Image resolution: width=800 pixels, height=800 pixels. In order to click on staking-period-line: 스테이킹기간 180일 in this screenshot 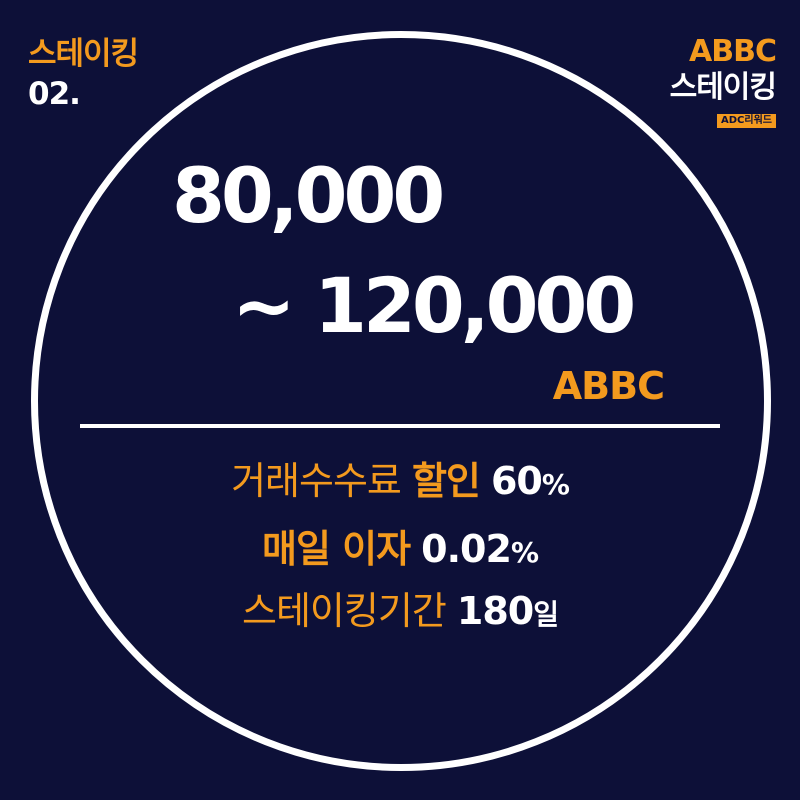, I will do `click(400, 611)`.